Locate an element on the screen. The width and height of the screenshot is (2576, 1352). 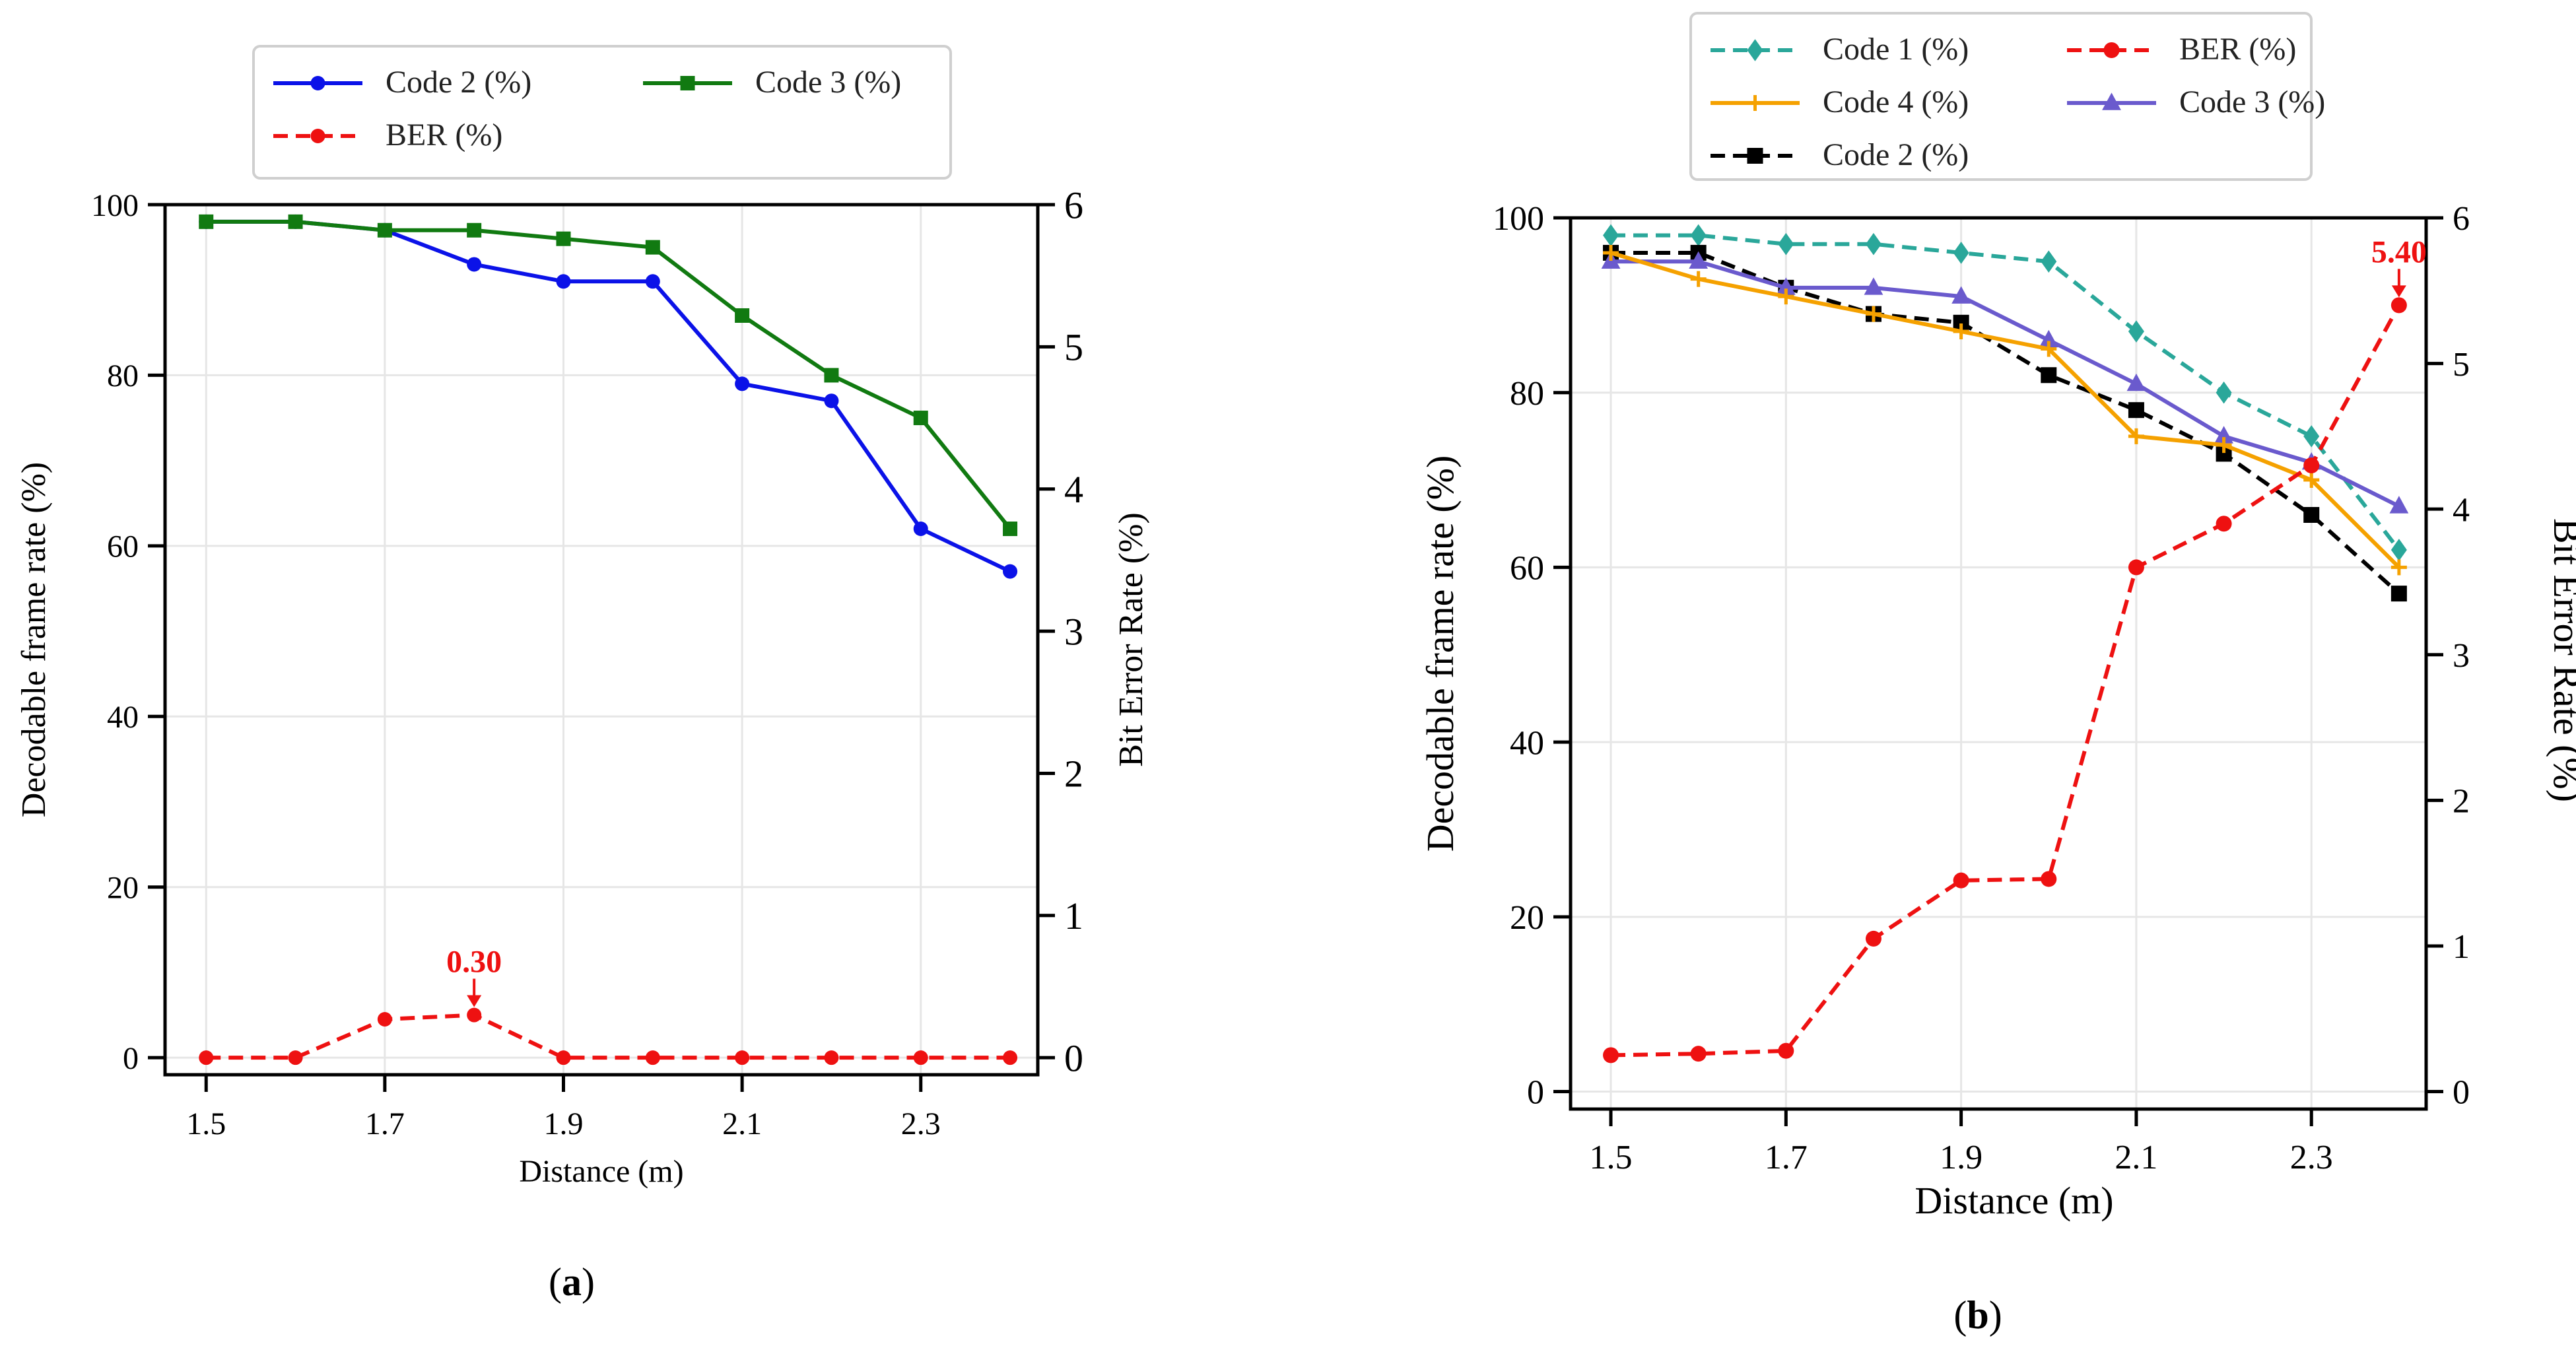
legend-label: BER (%) is located at coordinates (2238, 49).